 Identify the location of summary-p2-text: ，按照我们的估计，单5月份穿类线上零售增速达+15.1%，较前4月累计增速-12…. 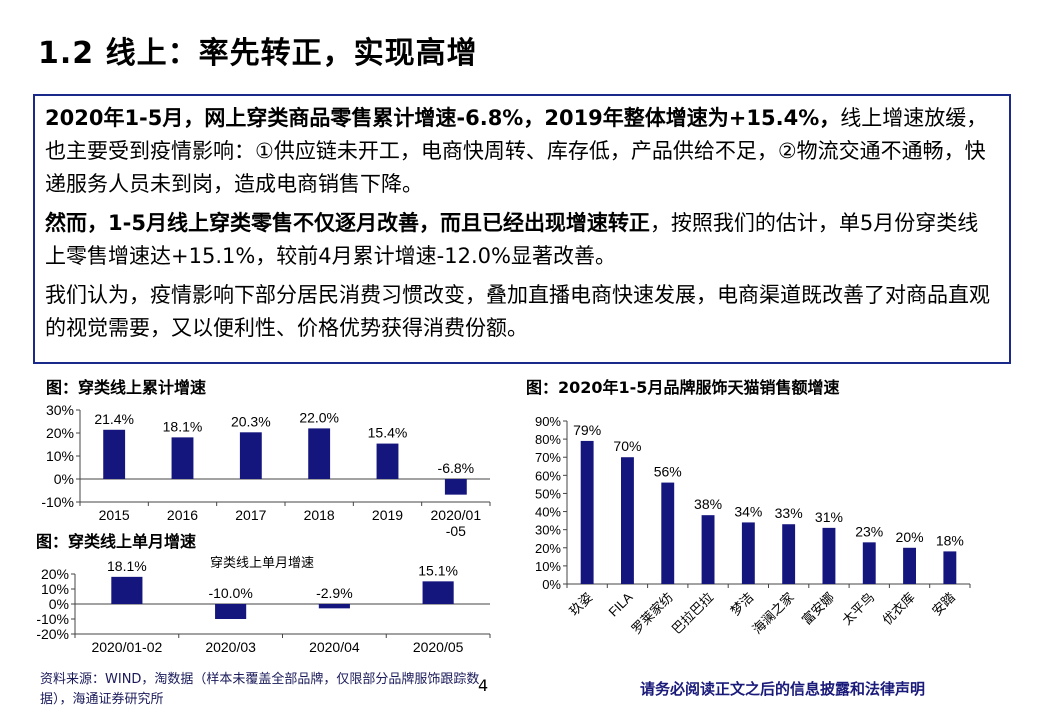
(512, 239).